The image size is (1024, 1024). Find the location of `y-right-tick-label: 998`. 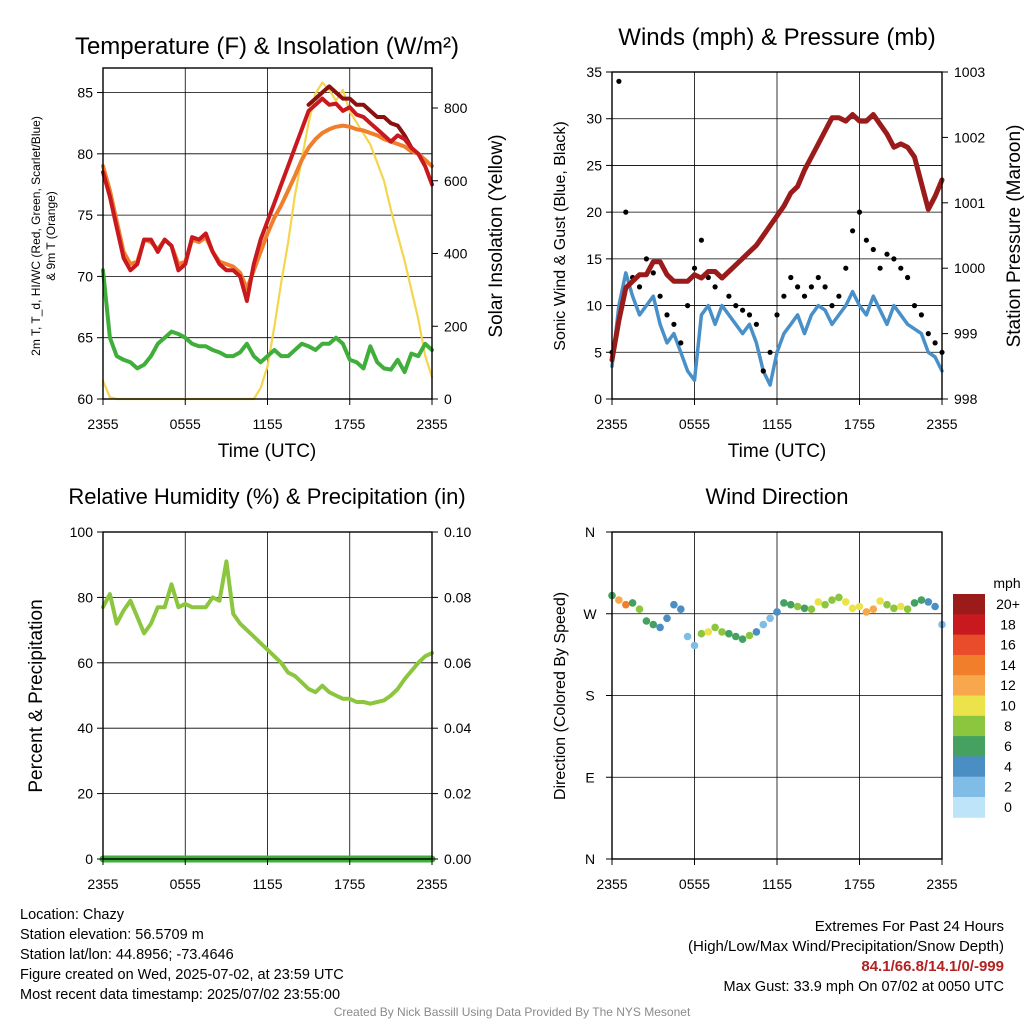

y-right-tick-label: 998 is located at coordinates (966, 399).